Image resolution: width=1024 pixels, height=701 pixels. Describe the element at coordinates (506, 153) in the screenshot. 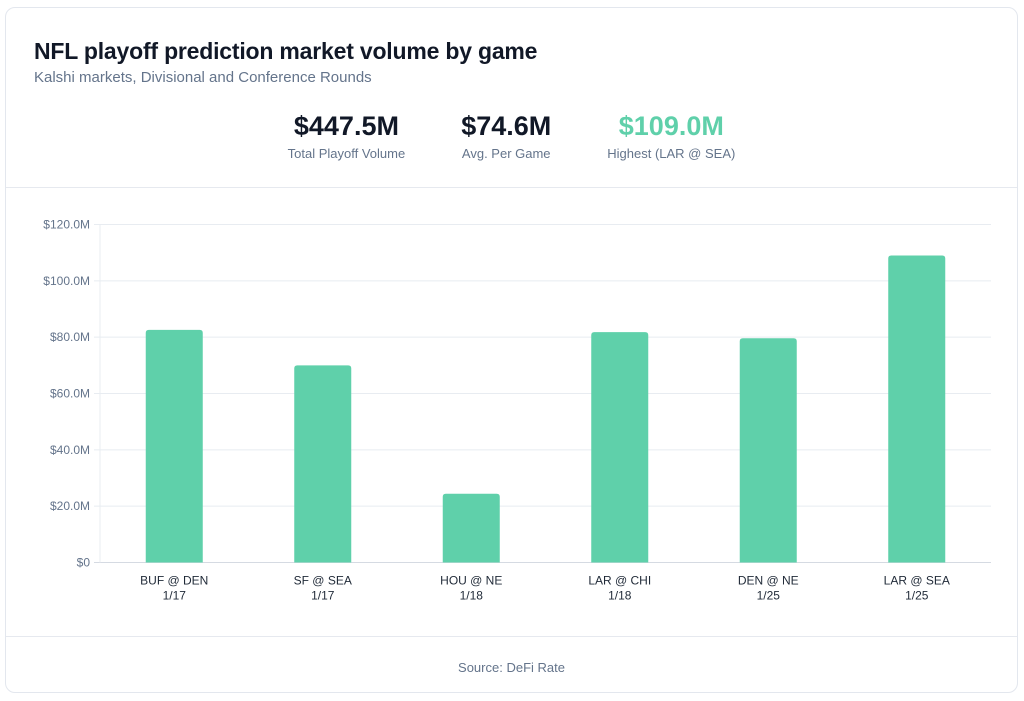

I see `stat-label: Avg. Per Game` at that location.